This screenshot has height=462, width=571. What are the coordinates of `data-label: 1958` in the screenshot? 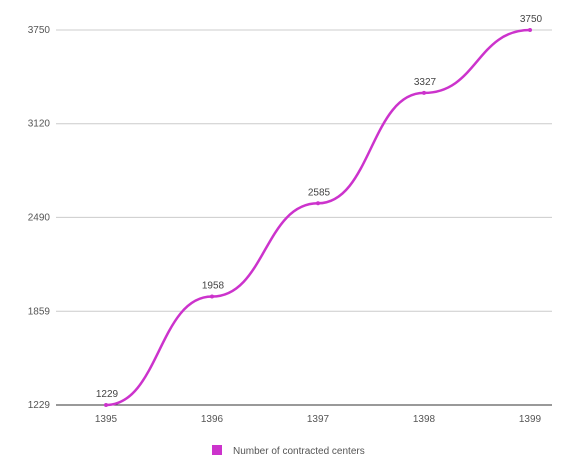 It's located at (213, 286).